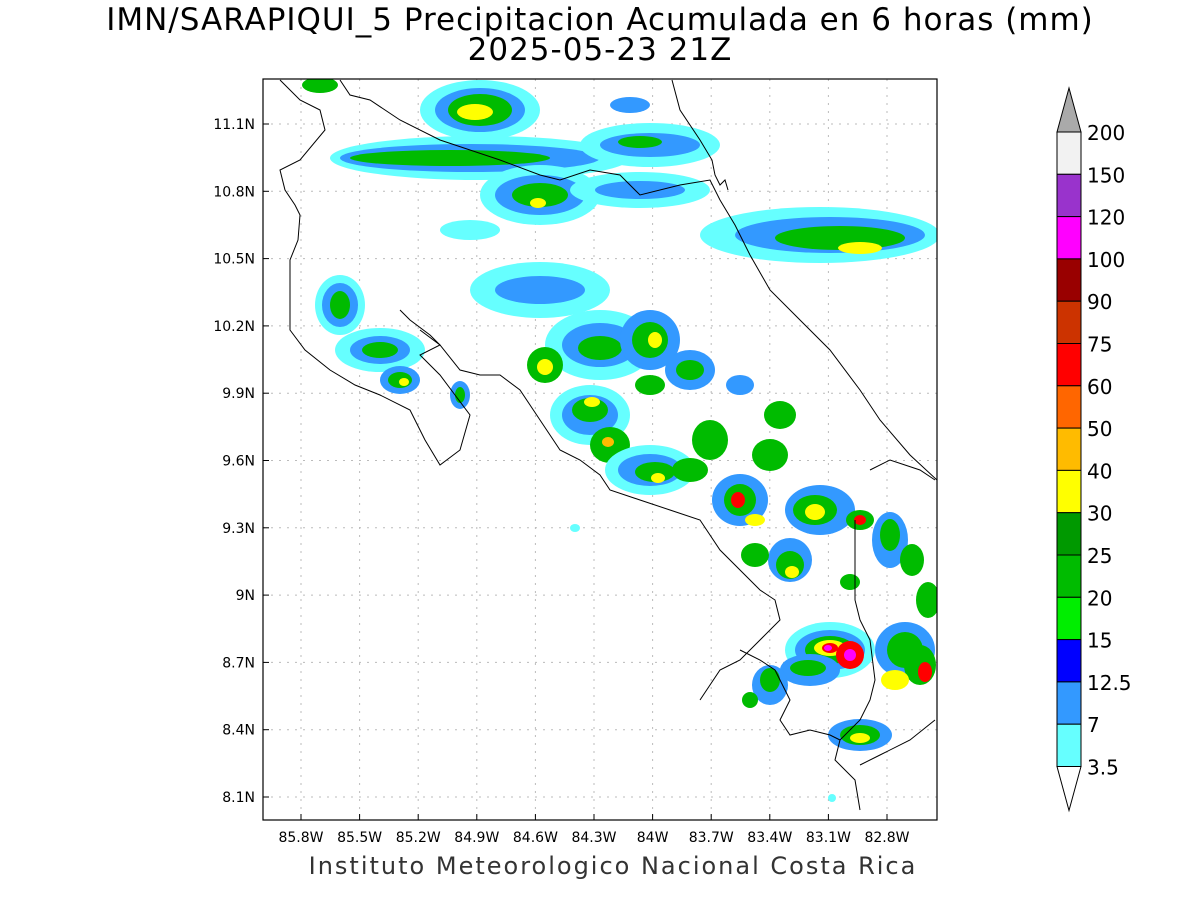 The image size is (1200, 900). Describe the element at coordinates (1069, 789) in the screenshot. I see `colorbar-bottom-arrow` at that location.